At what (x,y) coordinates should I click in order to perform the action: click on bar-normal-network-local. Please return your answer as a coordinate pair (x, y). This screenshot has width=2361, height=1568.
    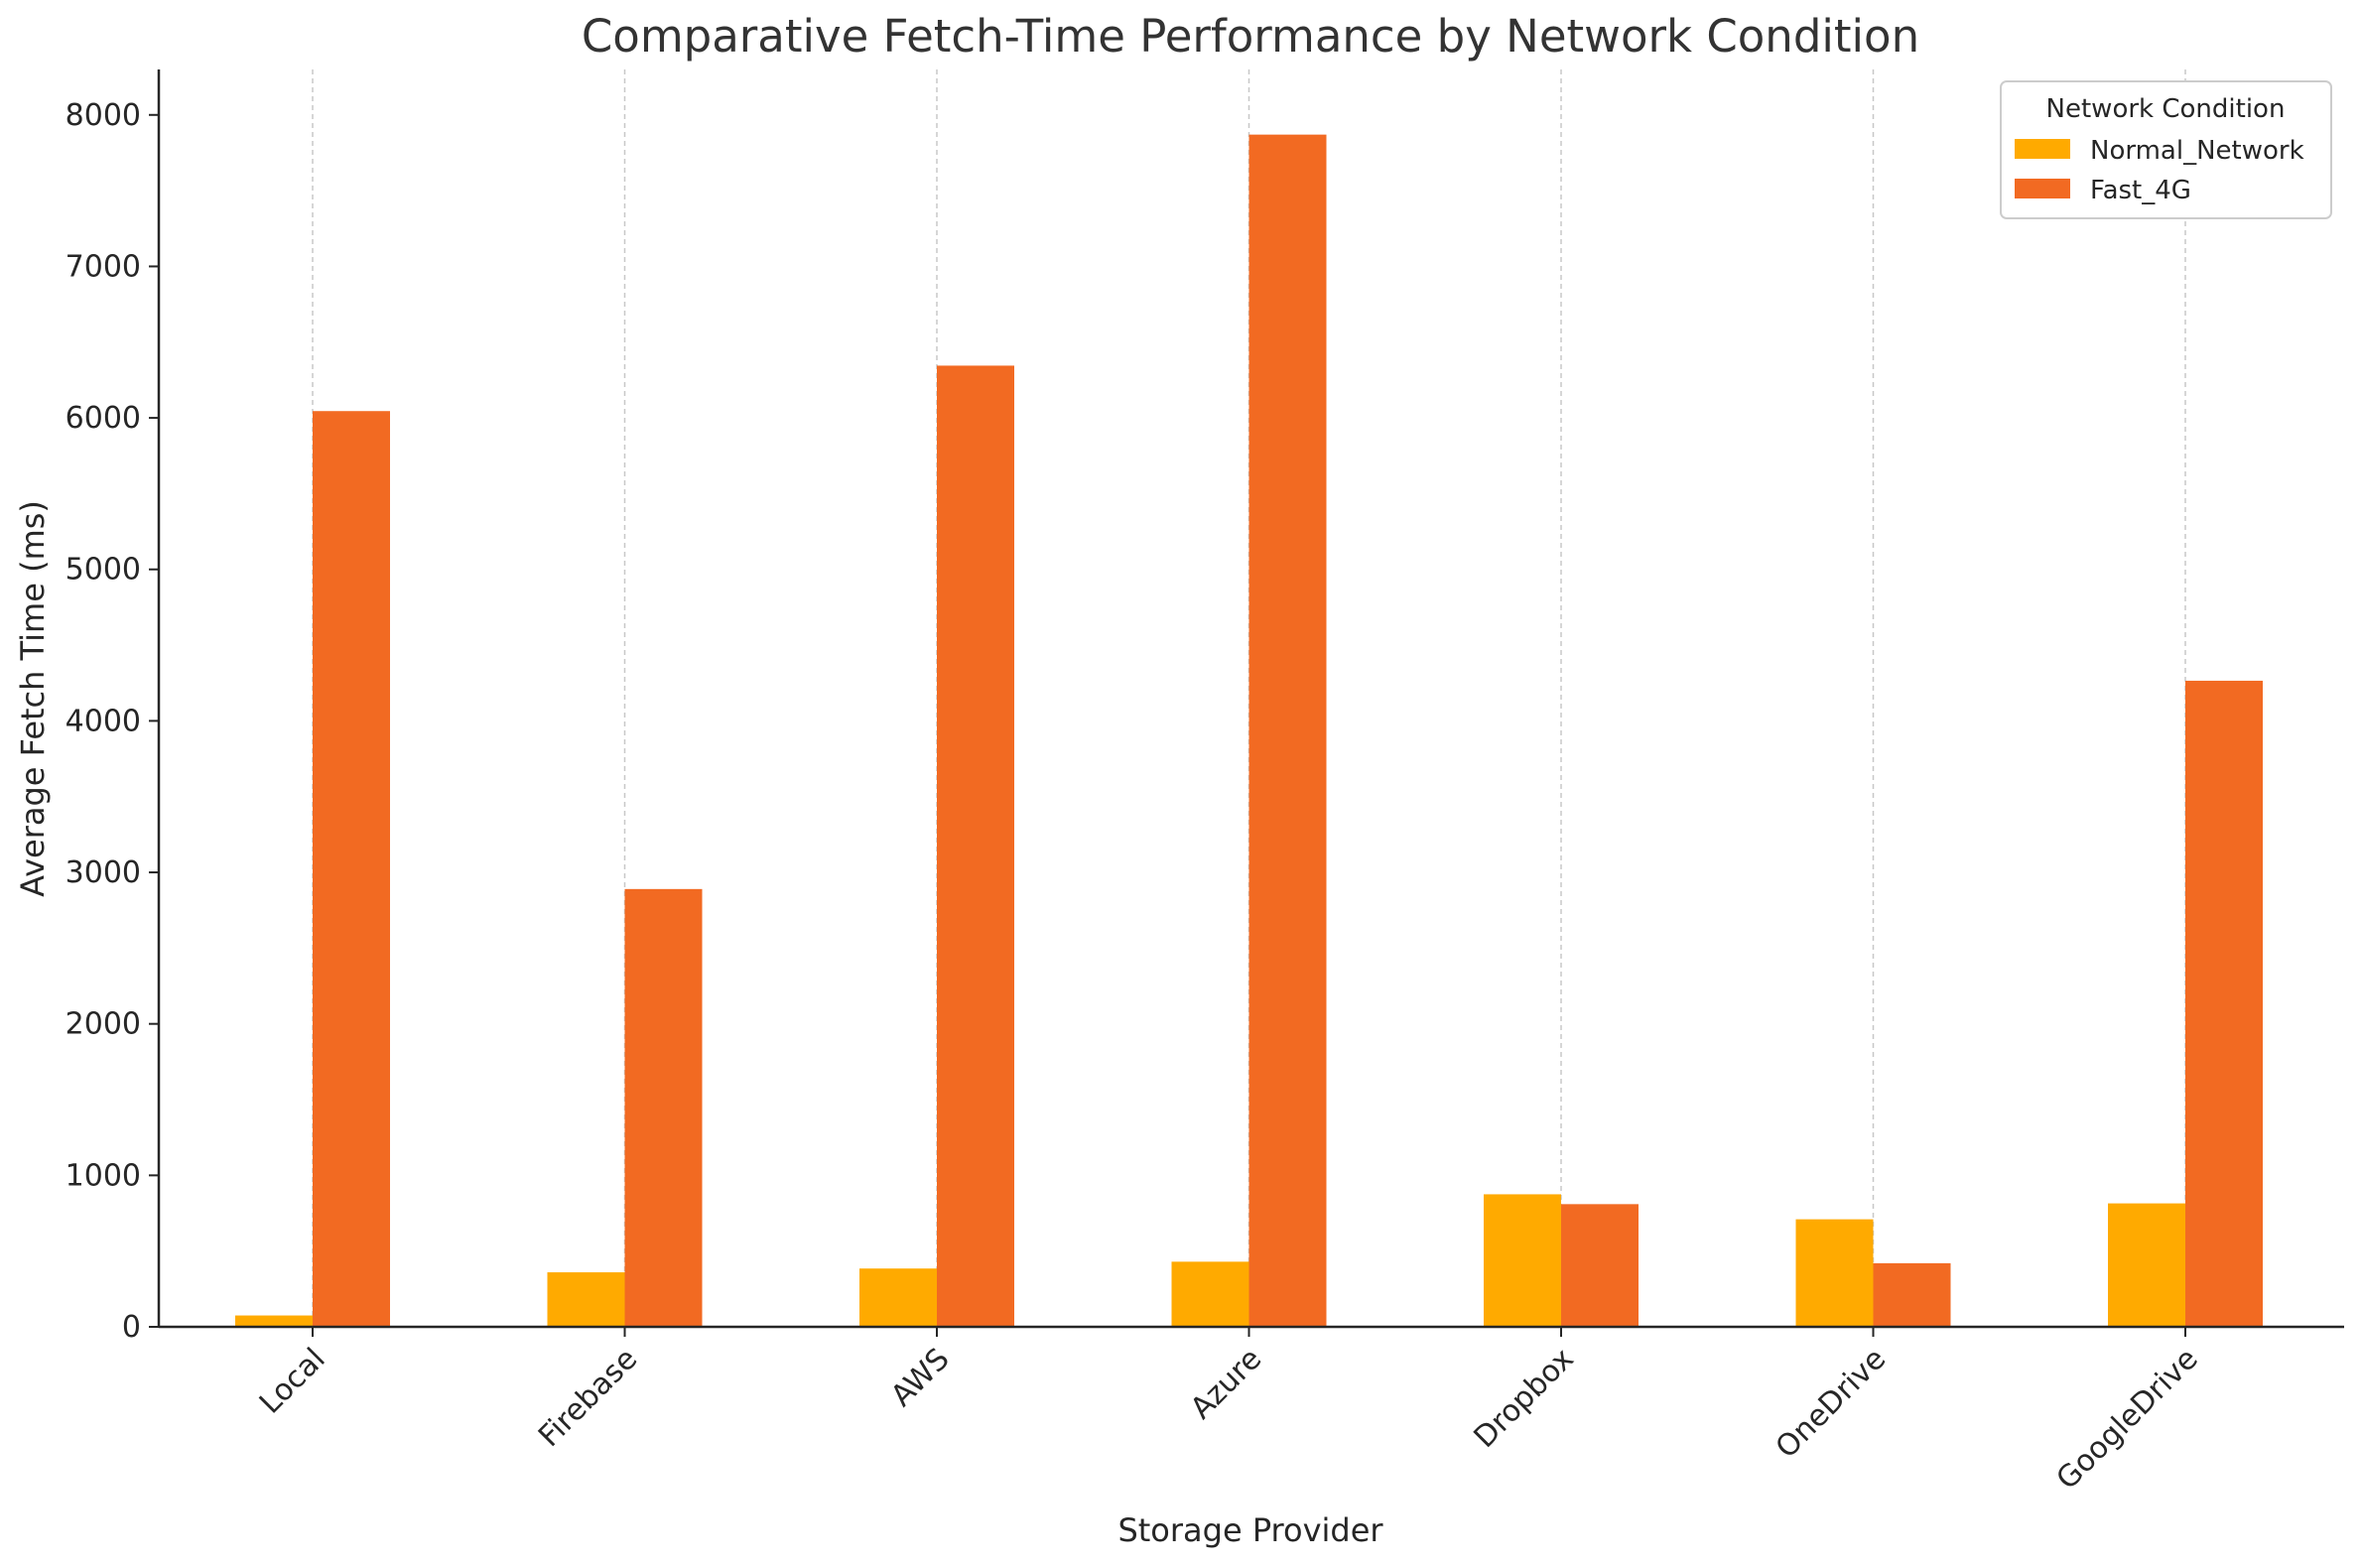
    Looking at the image, I should click on (274, 1321).